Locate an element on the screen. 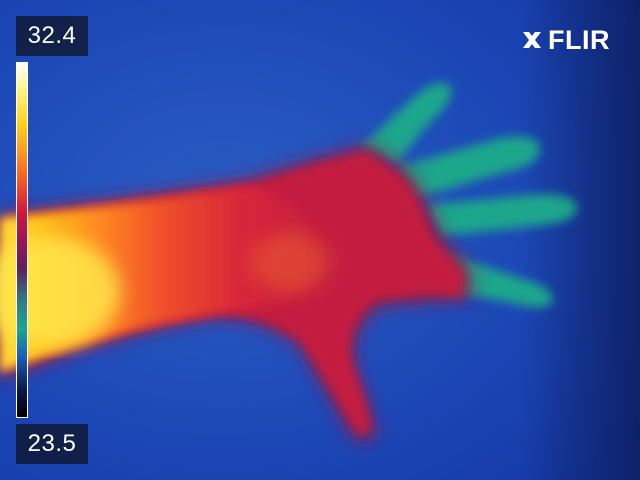  max-temperature-label: 32.4 is located at coordinates (52, 36).